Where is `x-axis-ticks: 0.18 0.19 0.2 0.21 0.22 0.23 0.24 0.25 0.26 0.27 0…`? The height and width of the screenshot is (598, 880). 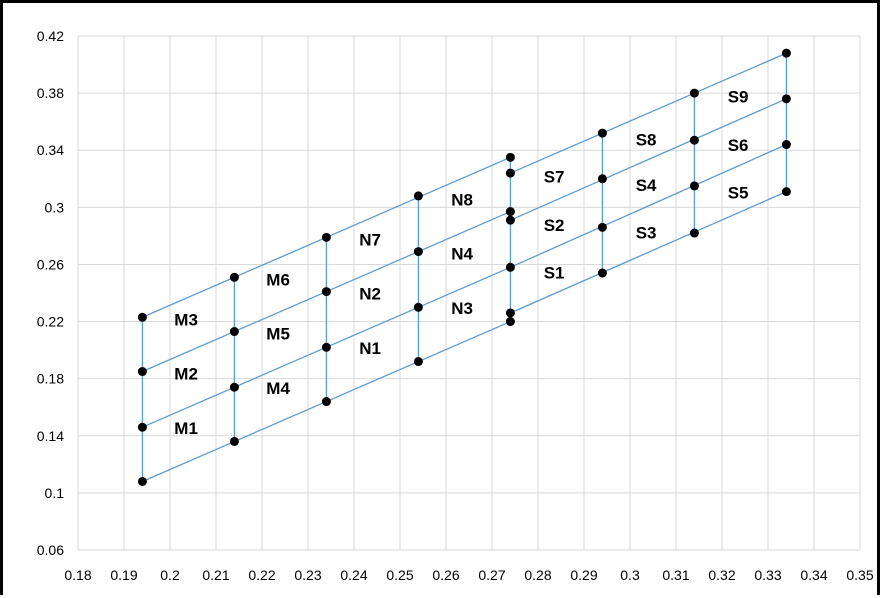 x-axis-ticks: 0.18 0.19 0.2 0.21 0.22 0.23 0.24 0.25 0.26 0.27 0… is located at coordinates (468, 575).